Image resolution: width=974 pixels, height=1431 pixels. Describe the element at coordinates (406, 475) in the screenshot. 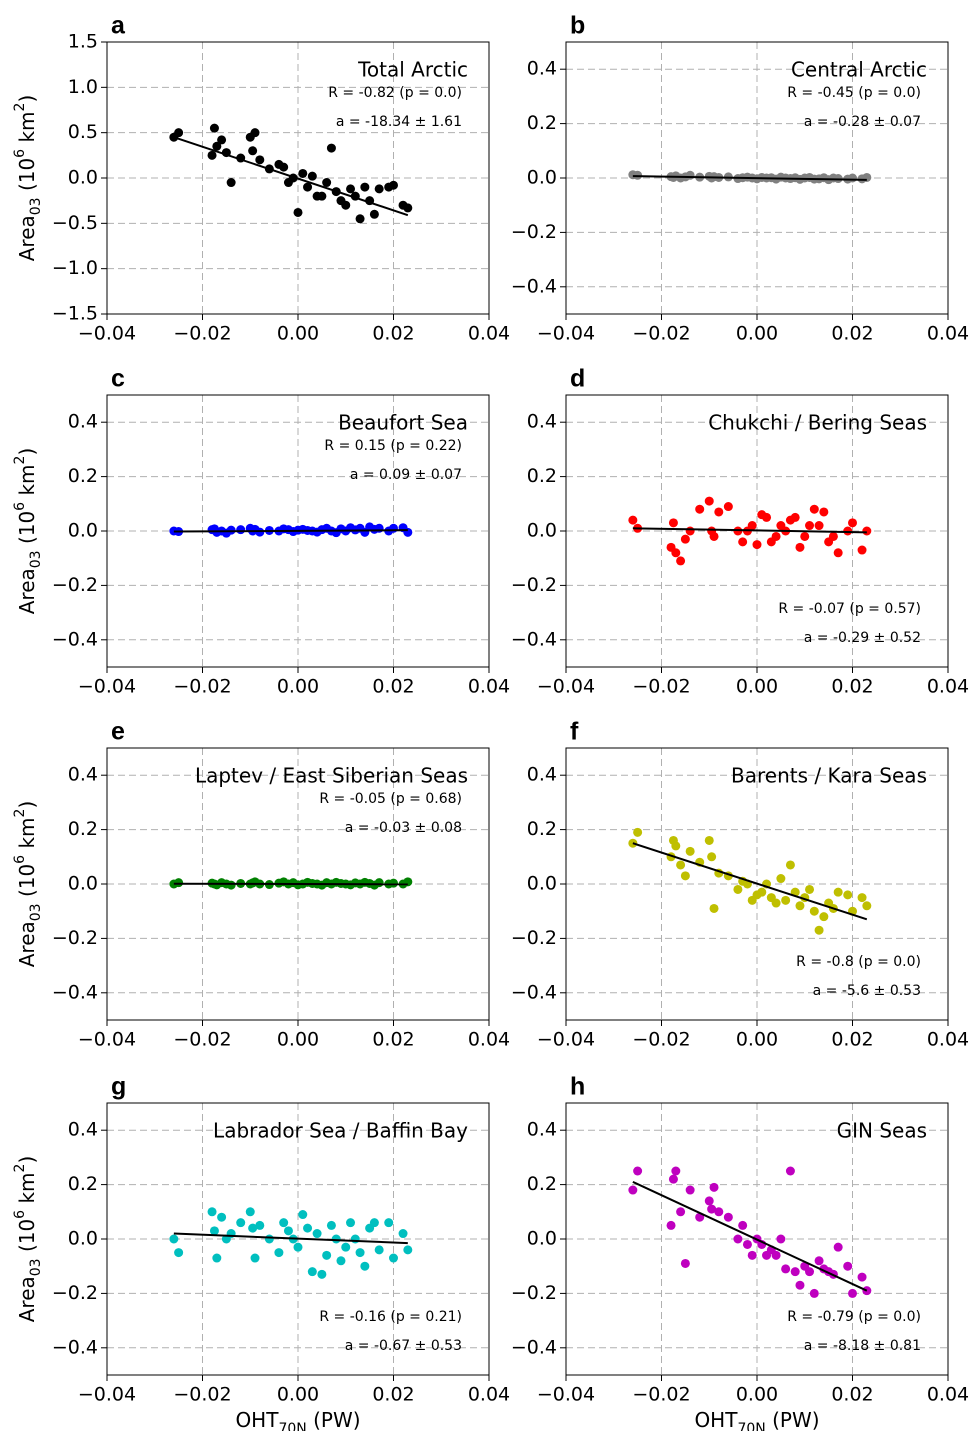

I see `annotation: a = 0.09 ± 0.07` at that location.